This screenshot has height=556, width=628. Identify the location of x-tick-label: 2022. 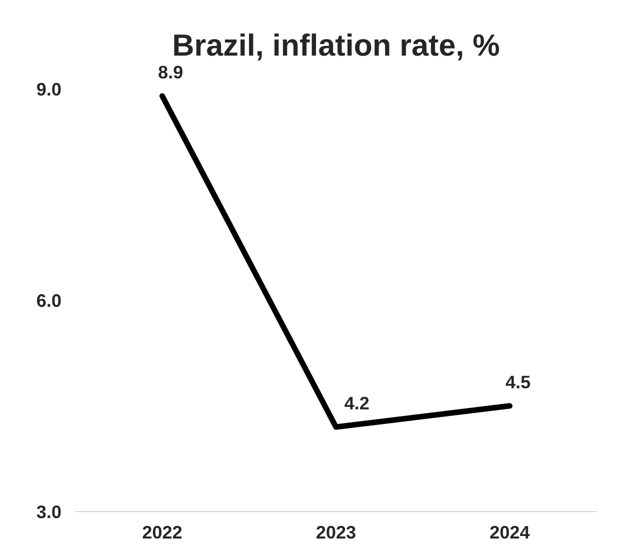
(162, 532).